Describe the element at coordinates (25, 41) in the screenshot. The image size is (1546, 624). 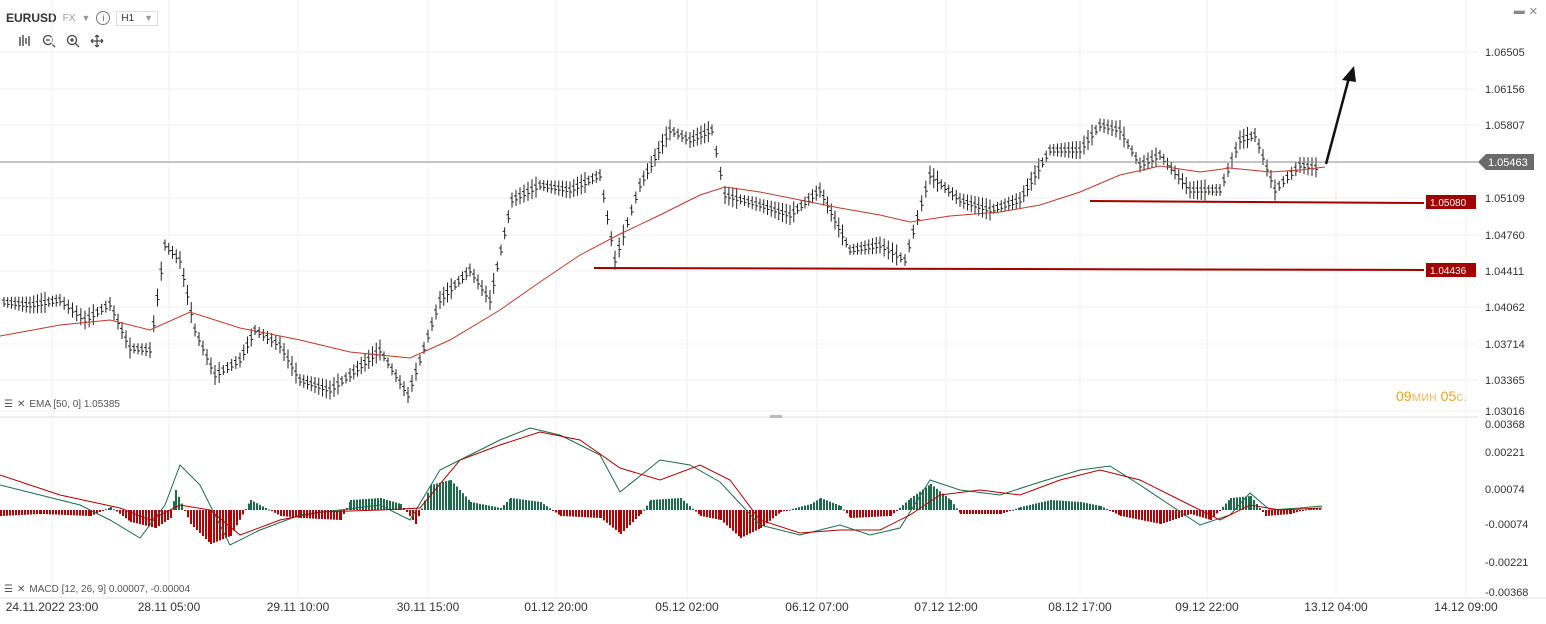
I see `candles-icon` at that location.